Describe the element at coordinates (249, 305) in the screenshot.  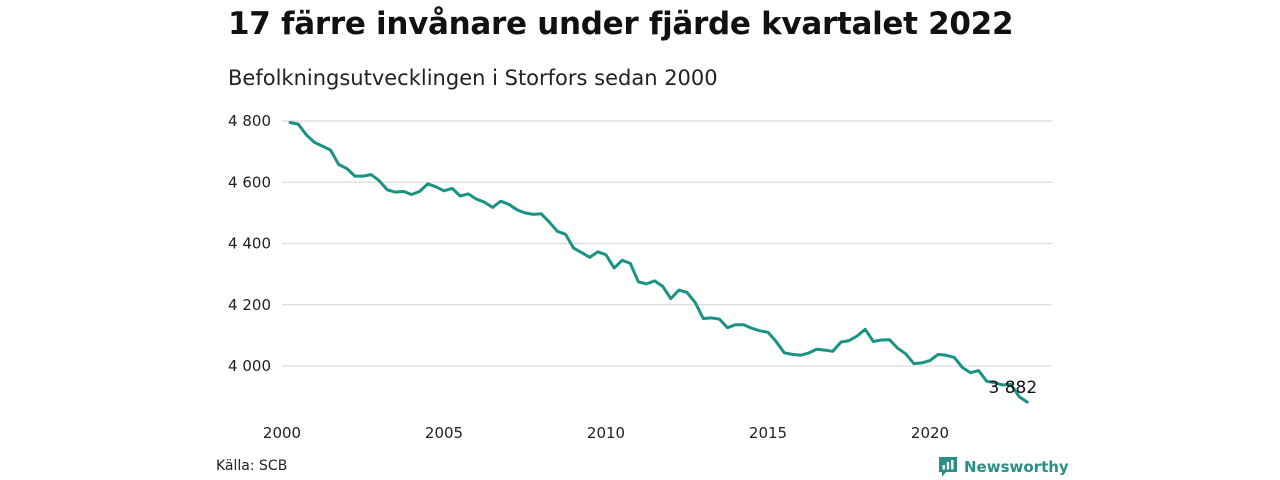
I see `y-tick-label: 4 200` at that location.